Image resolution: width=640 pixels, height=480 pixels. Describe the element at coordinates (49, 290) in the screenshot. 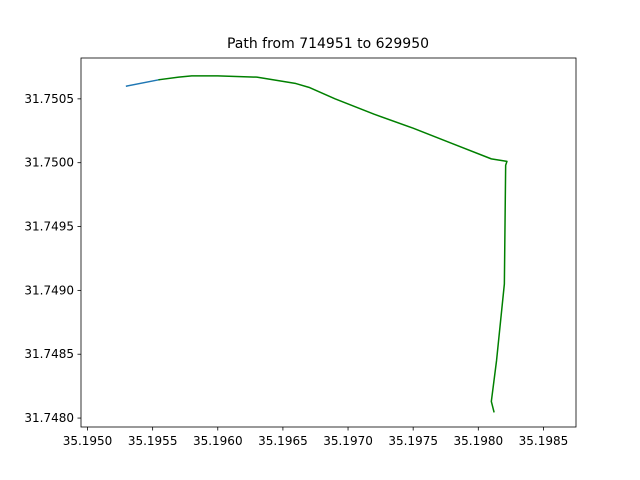

I see `y-tick-label: 31.7490` at that location.